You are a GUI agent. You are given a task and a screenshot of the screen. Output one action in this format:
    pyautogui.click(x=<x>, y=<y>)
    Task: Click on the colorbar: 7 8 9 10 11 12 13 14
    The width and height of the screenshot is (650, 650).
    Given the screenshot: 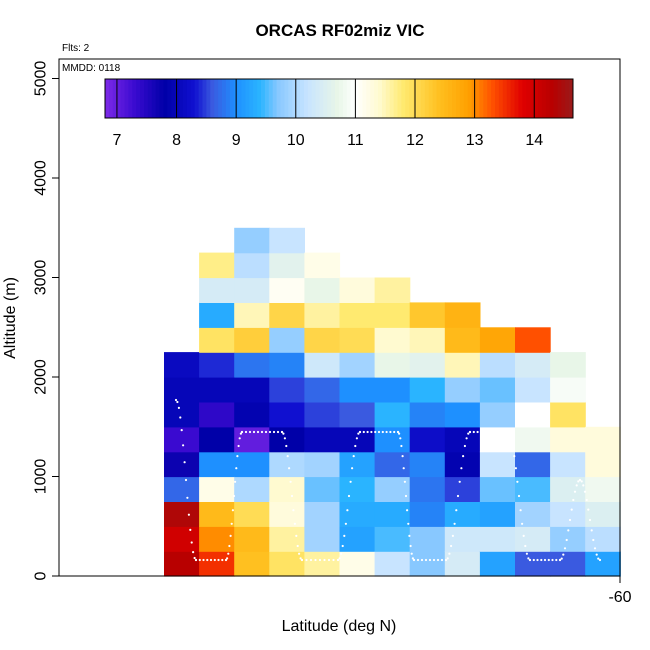 What is the action you would take?
    pyautogui.click(x=339, y=113)
    